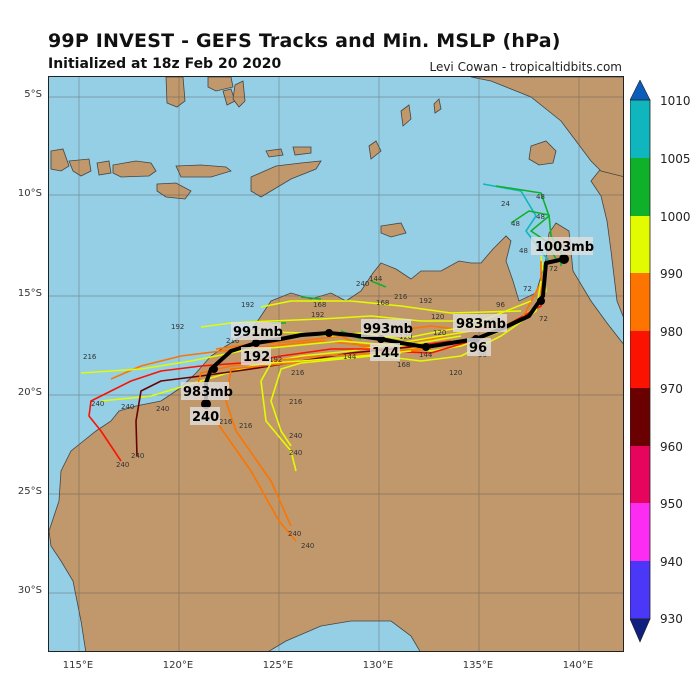 The height and width of the screenshot is (700, 700). I want to click on credit-text: Levi Cowan - tropicaltidbits.com, so click(525, 67).